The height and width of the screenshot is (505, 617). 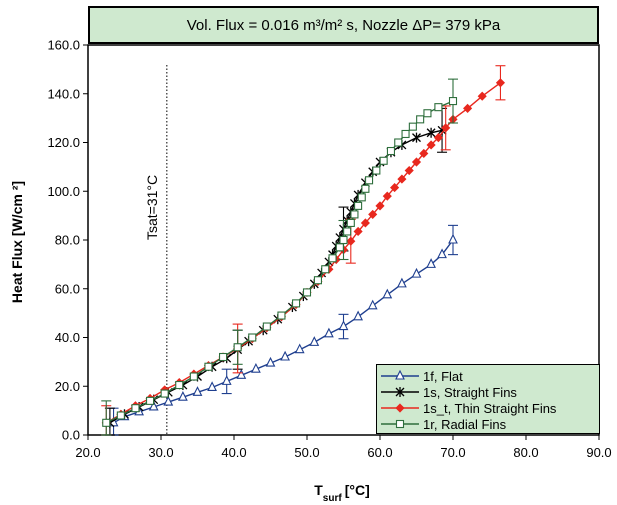 I want to click on error-bar, so click(x=106, y=418).